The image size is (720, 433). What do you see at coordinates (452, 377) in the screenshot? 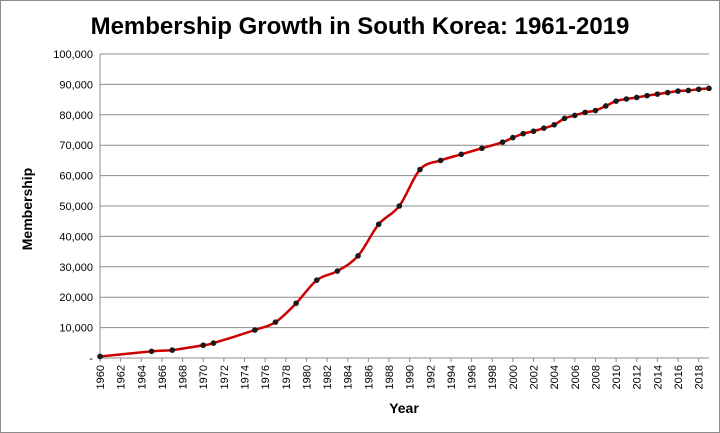
I see `x-tick-label: 1994` at bounding box center [452, 377].